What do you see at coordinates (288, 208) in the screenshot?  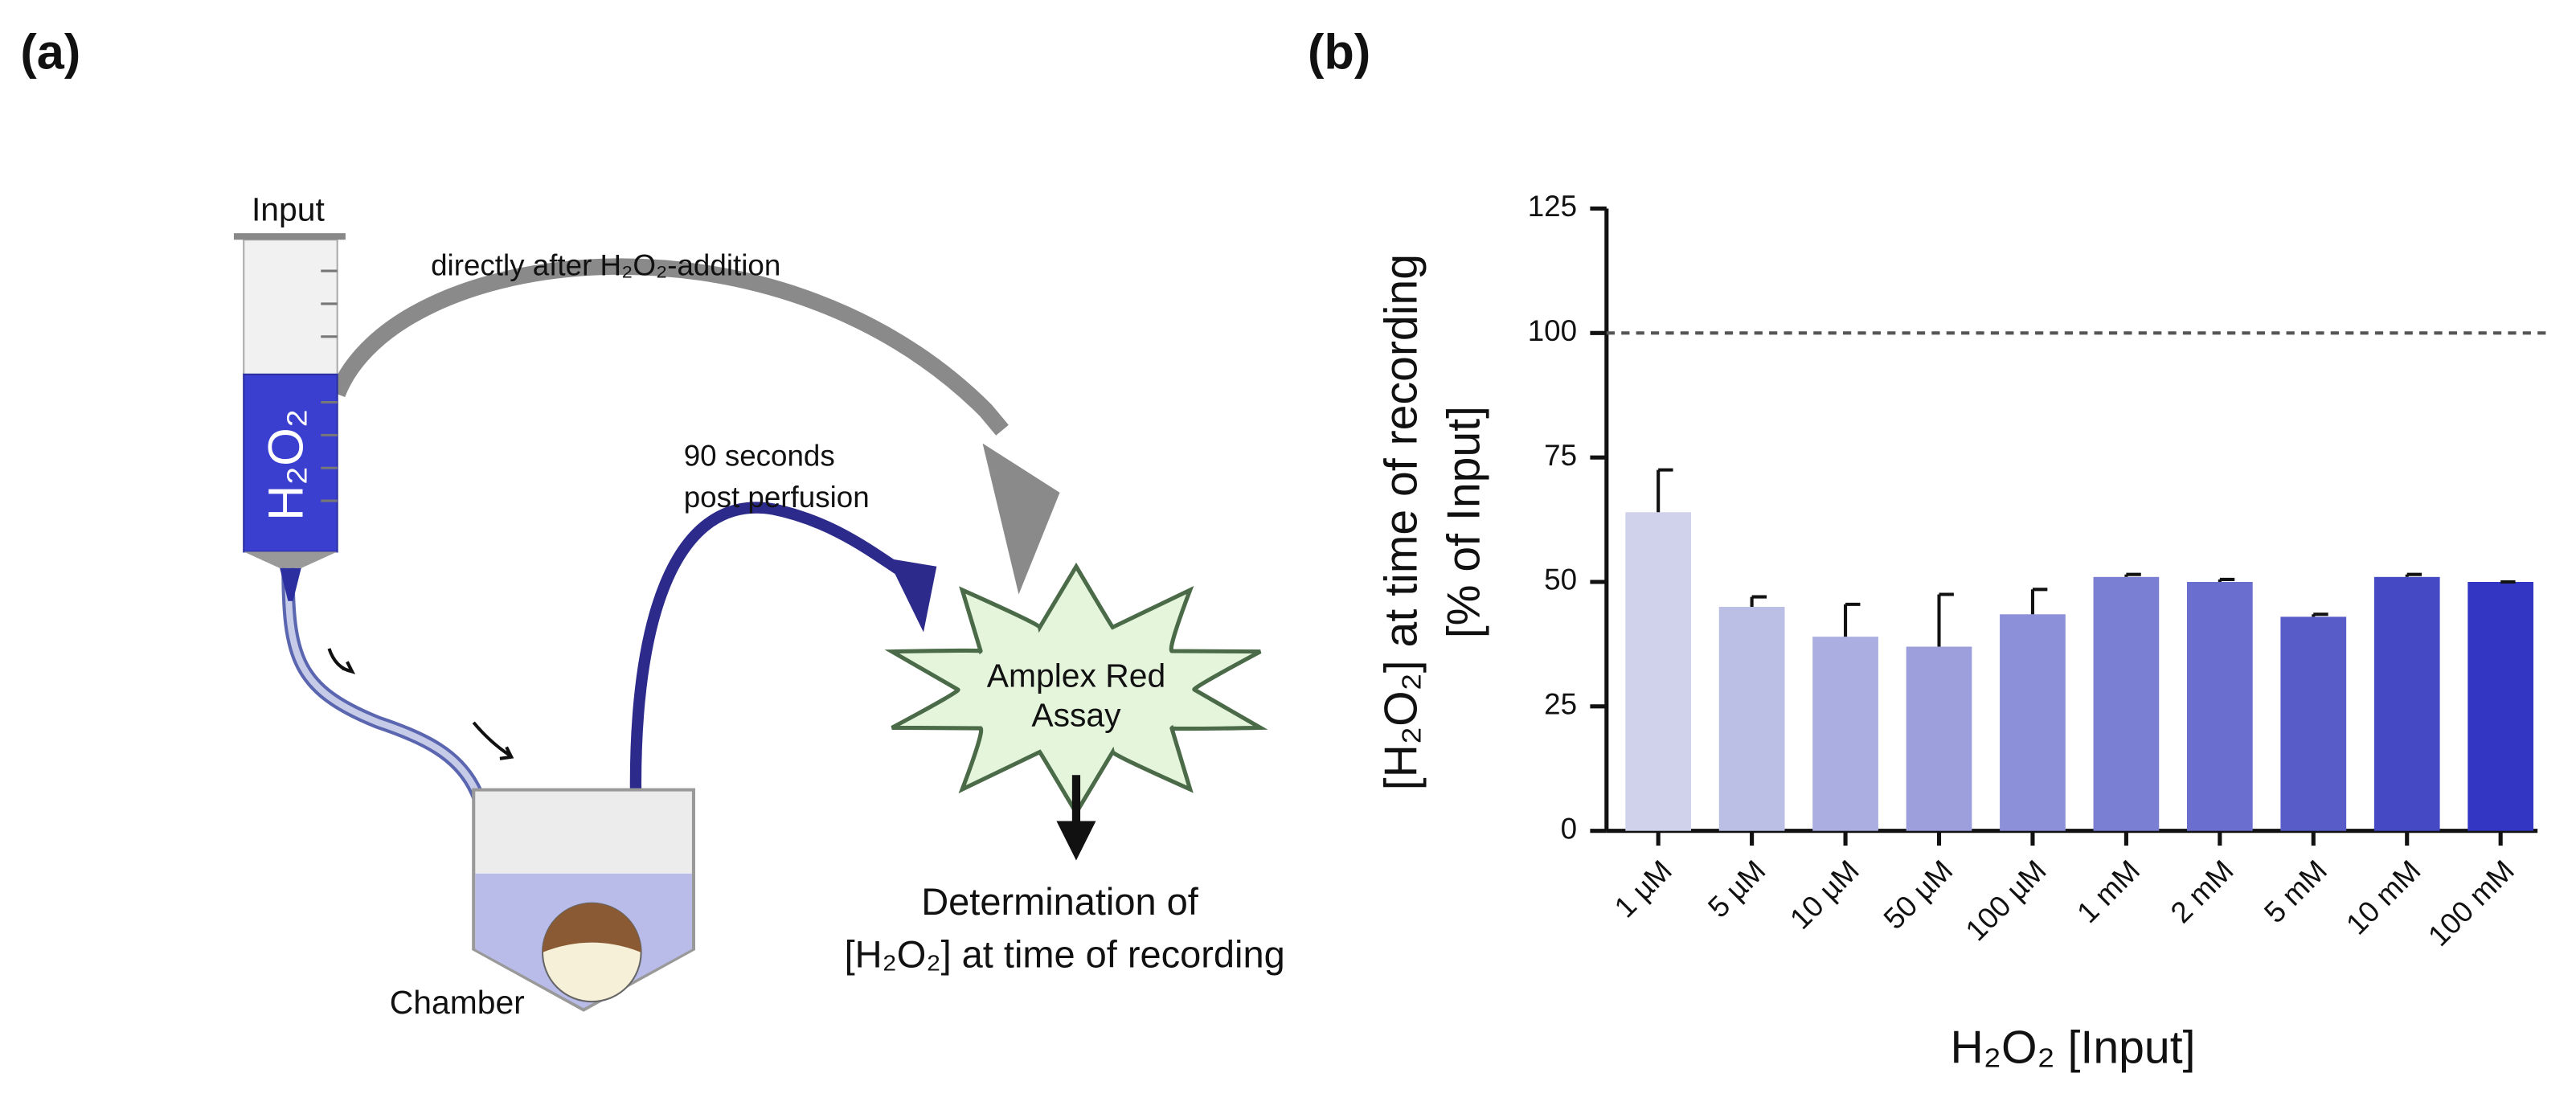 I see `input-label: Input` at bounding box center [288, 208].